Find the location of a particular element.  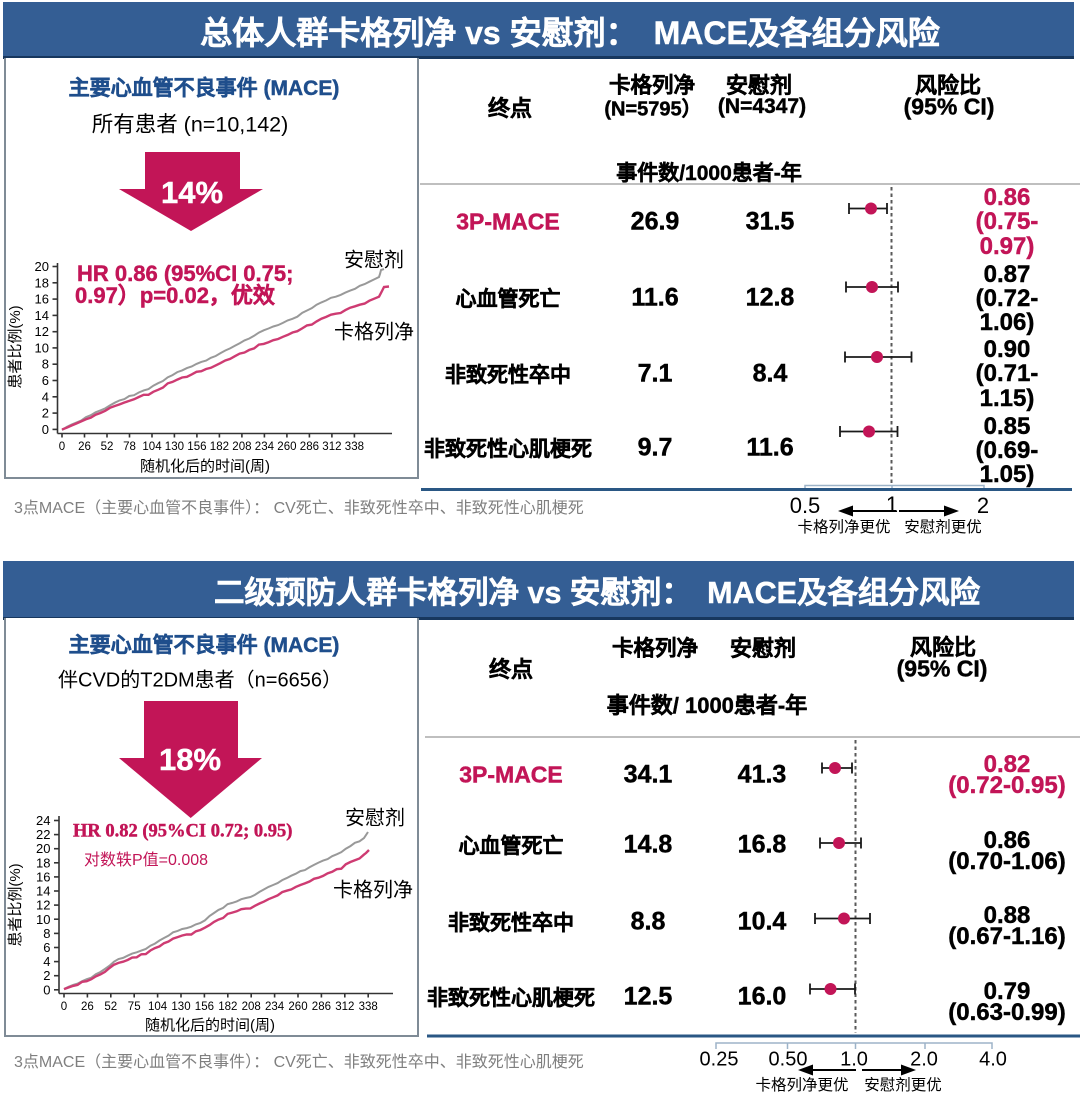

svg-text: 78 is located at coordinates (129, 447).